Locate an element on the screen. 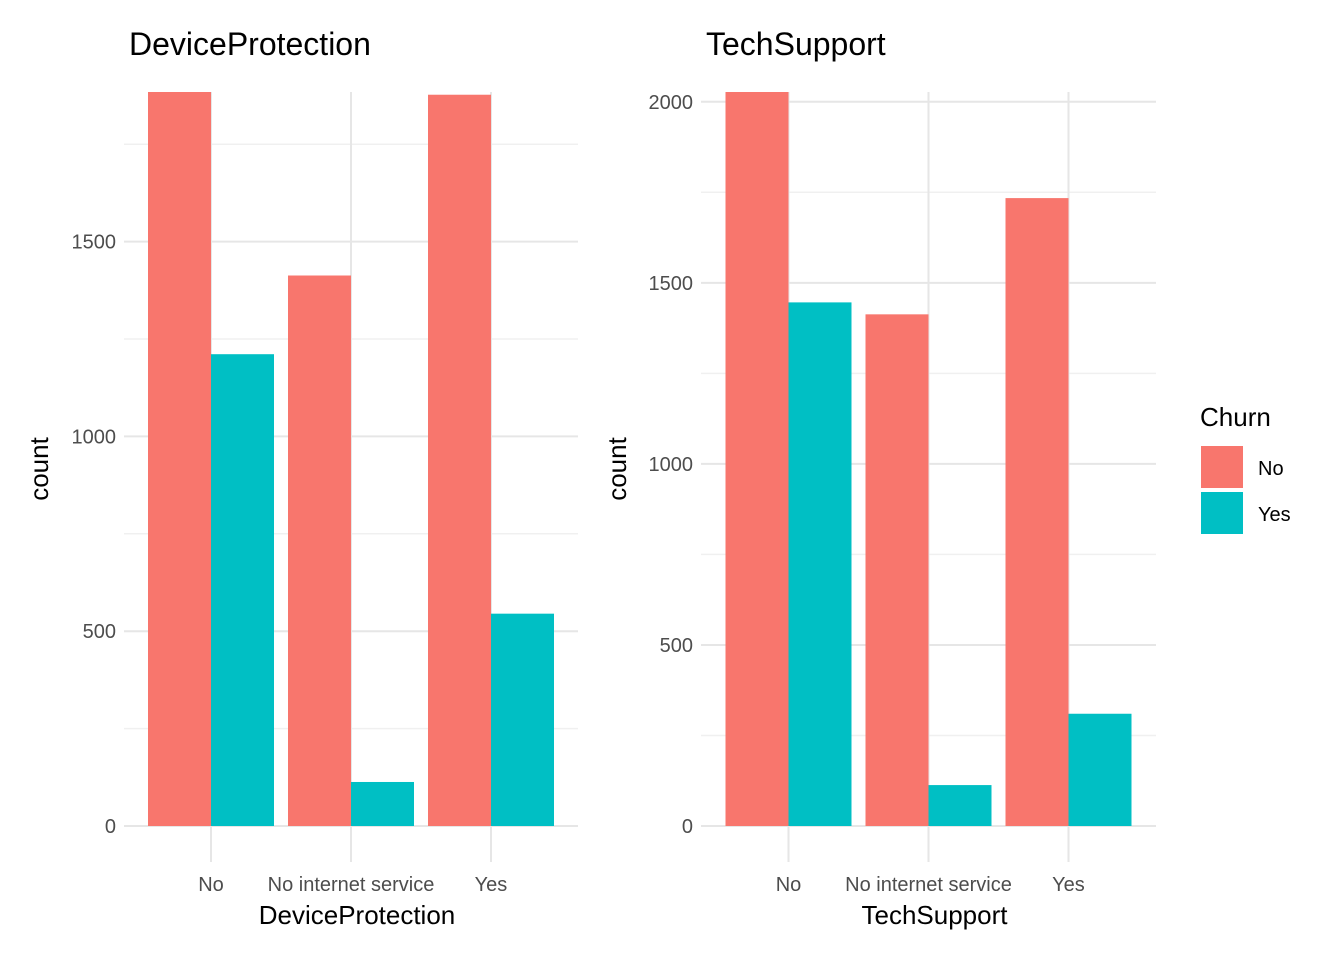 This screenshot has width=1344, height=960. chart-title: TechSupport is located at coordinates (796, 44).